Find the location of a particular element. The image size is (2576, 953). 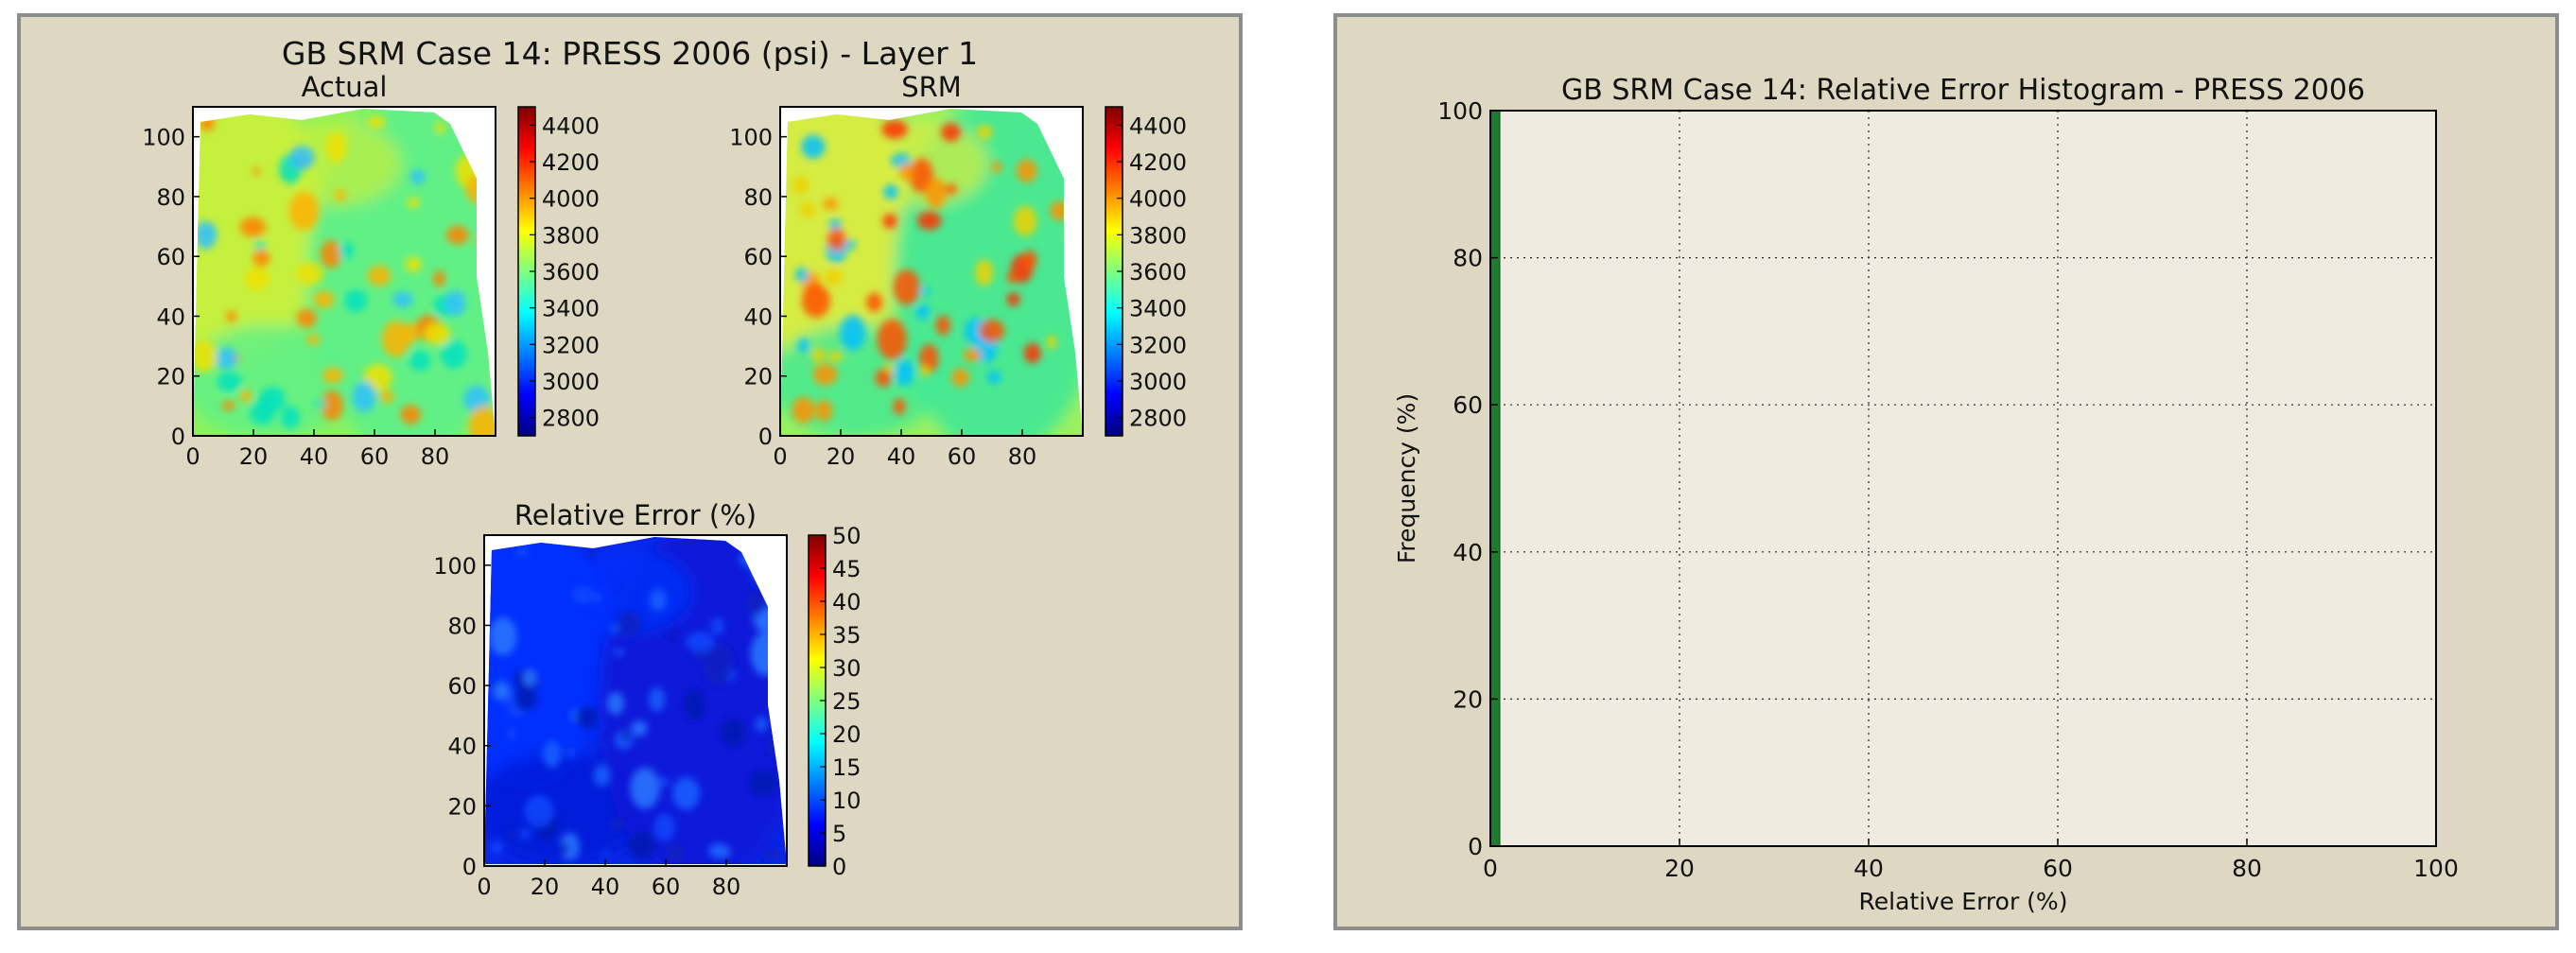

colorbar-tick-label: 3400 is located at coordinates (571, 309).